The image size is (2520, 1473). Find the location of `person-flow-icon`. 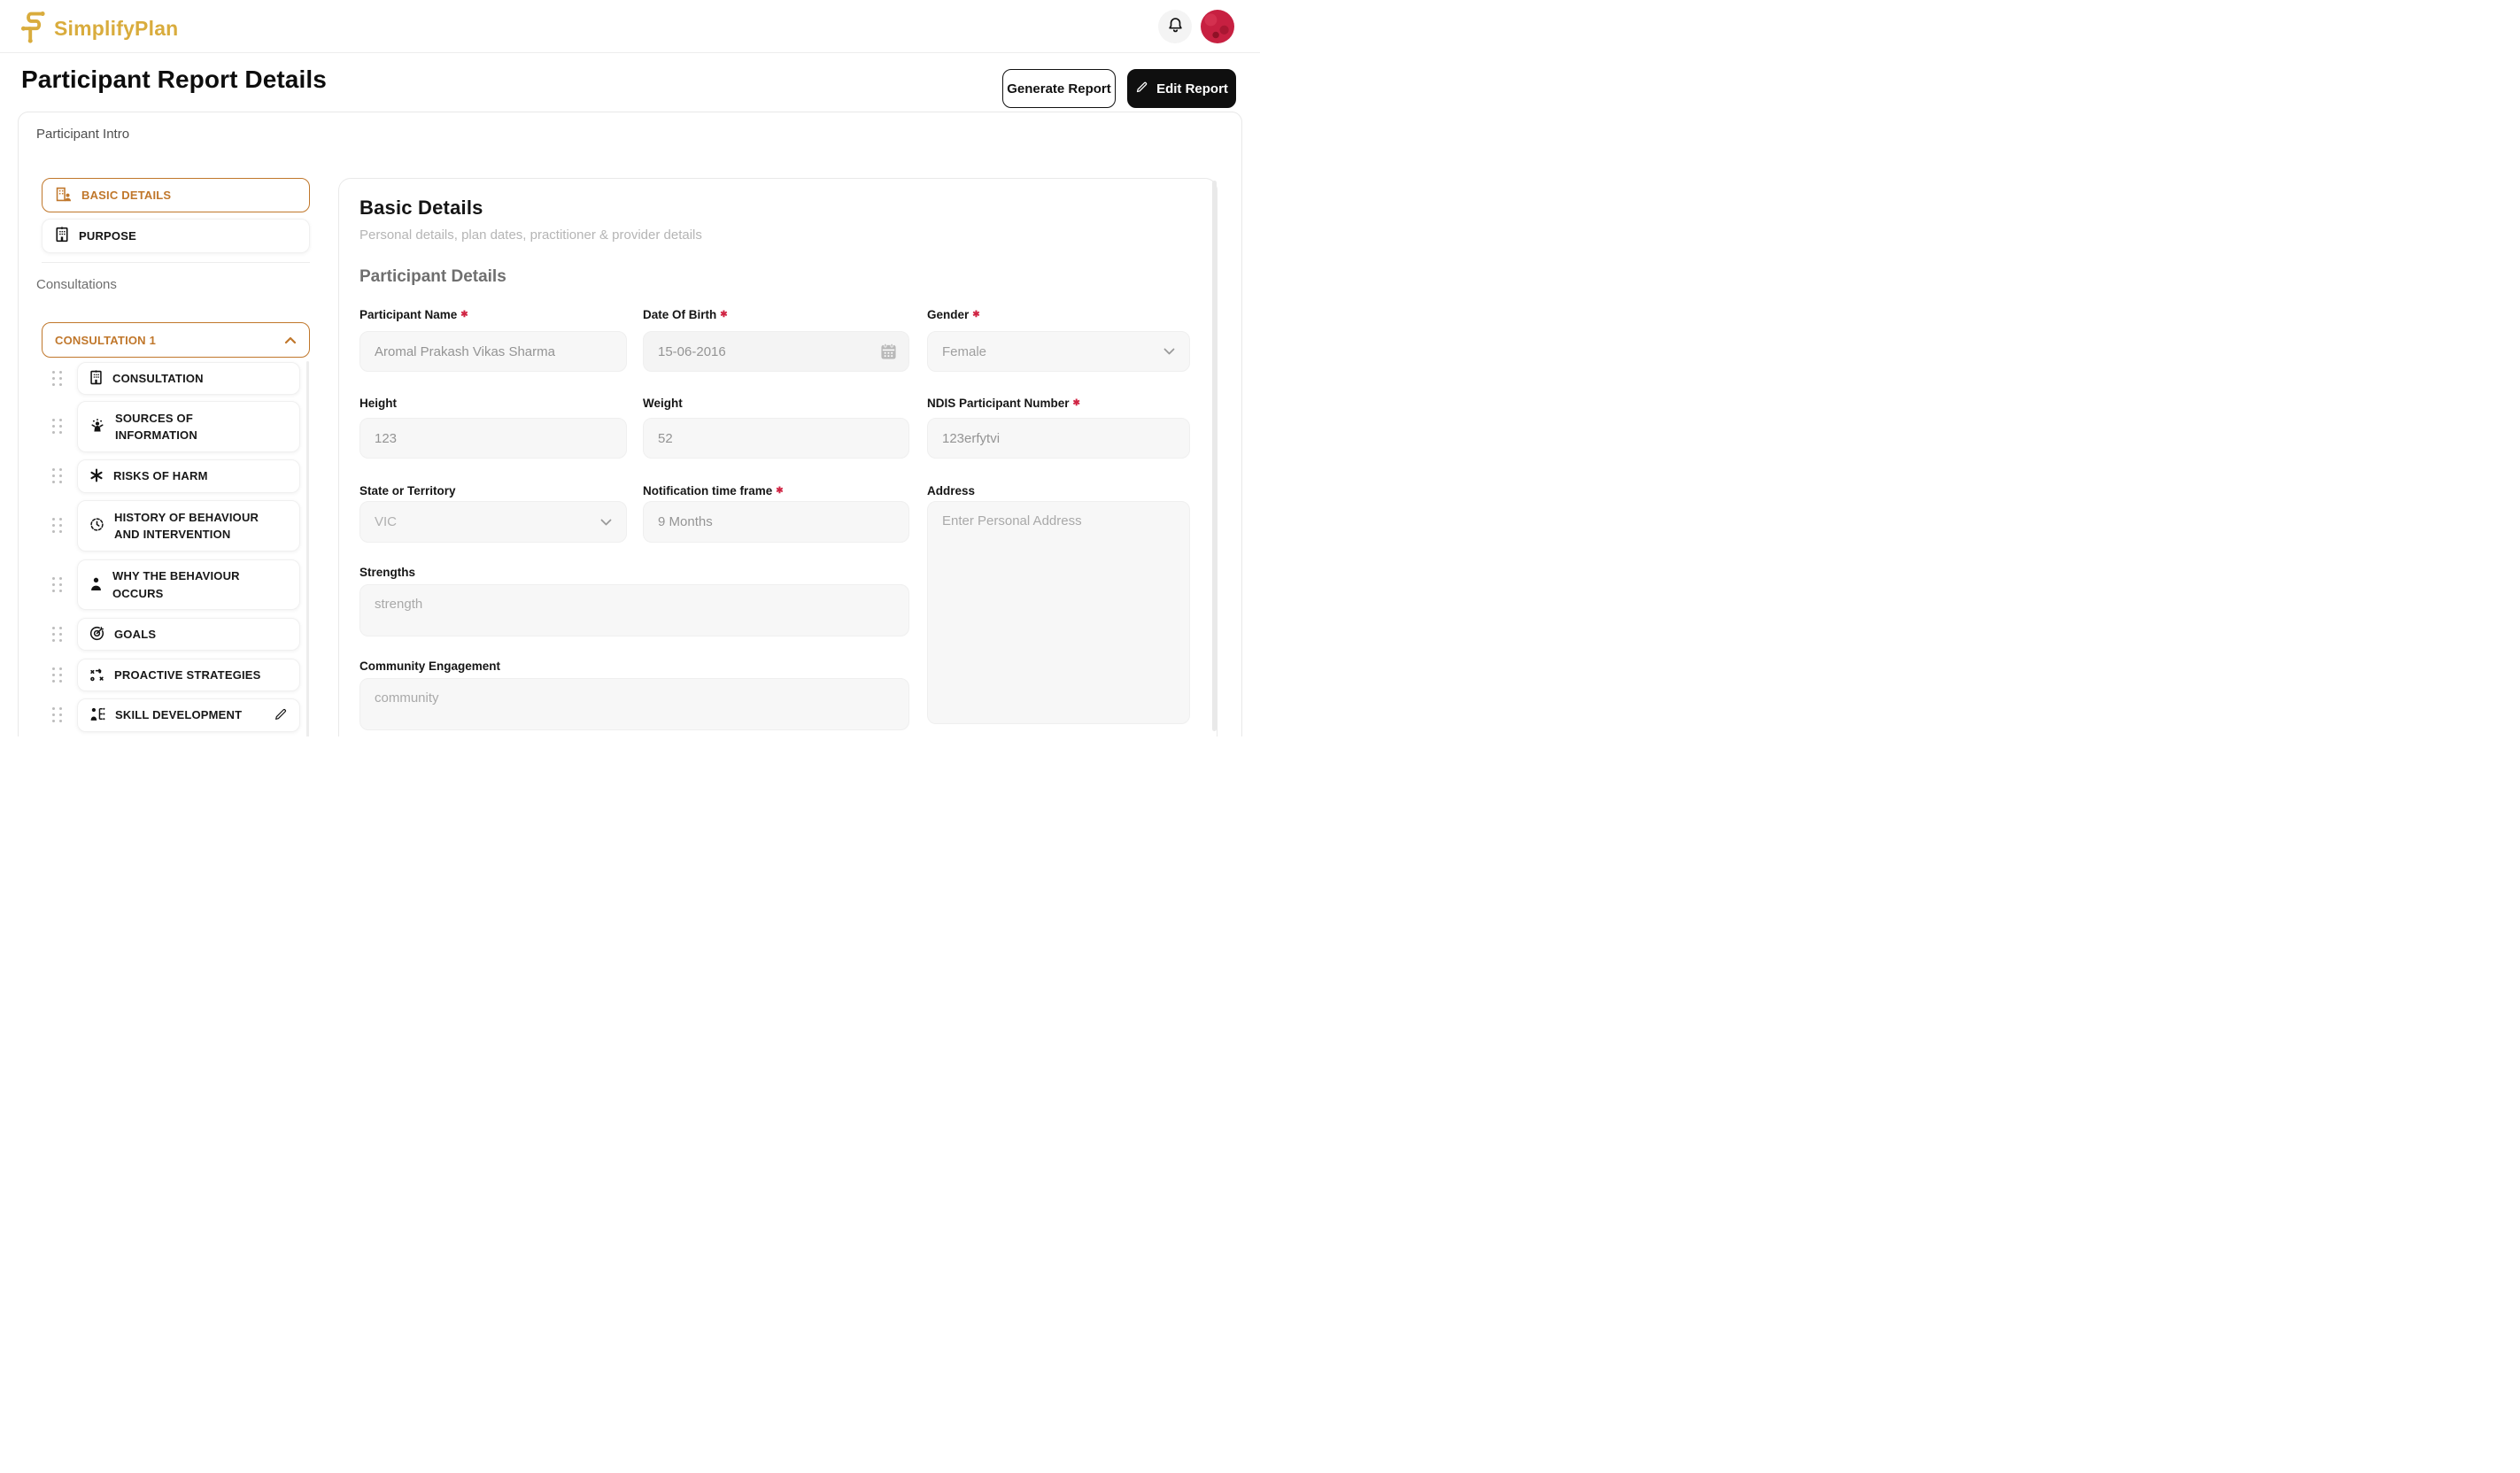

person-flow-icon is located at coordinates (97, 715).